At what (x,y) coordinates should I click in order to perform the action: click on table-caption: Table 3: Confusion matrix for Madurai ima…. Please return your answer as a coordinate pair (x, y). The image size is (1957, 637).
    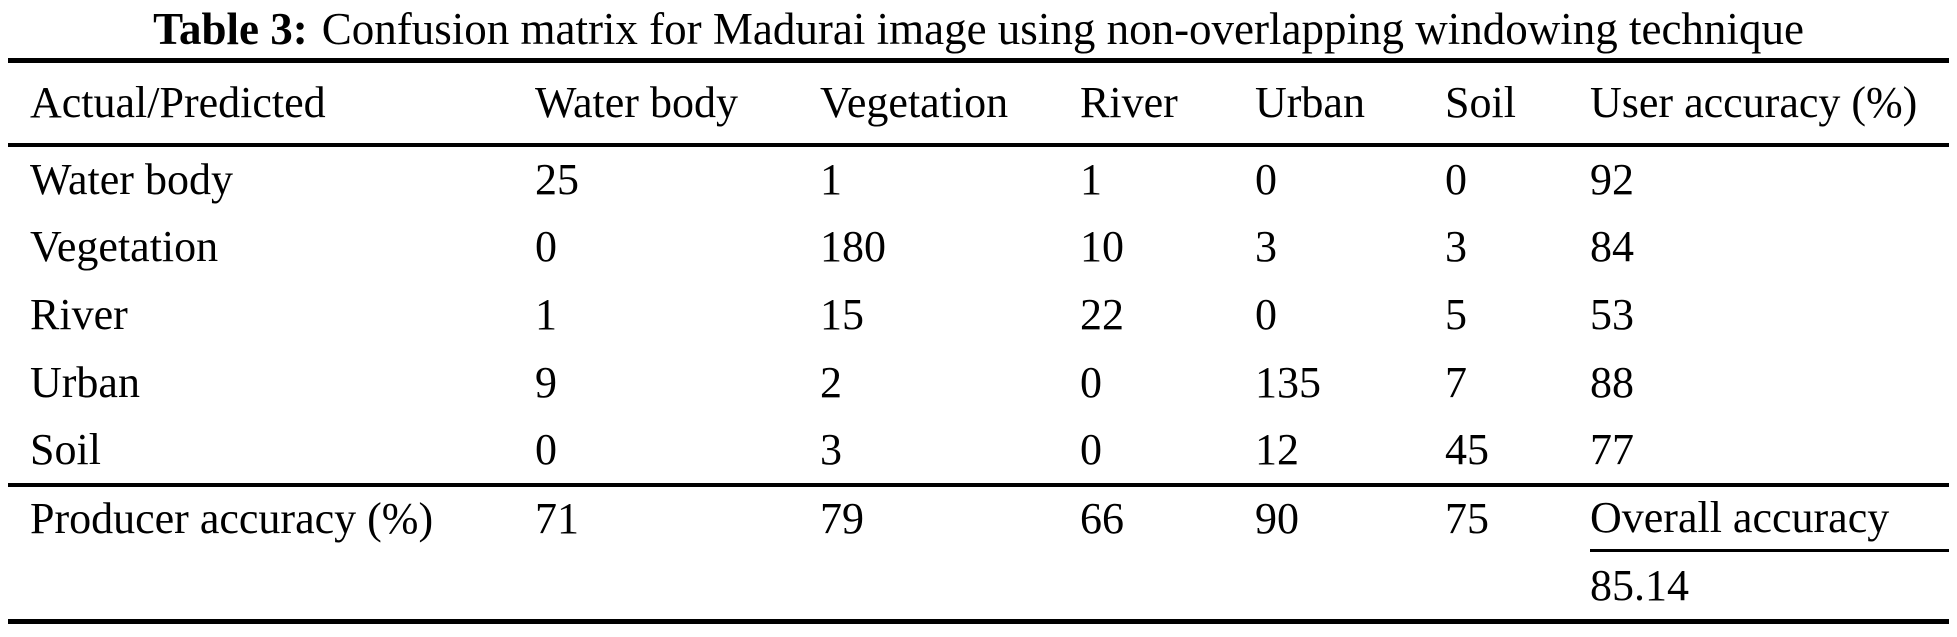
    Looking at the image, I should click on (978, 29).